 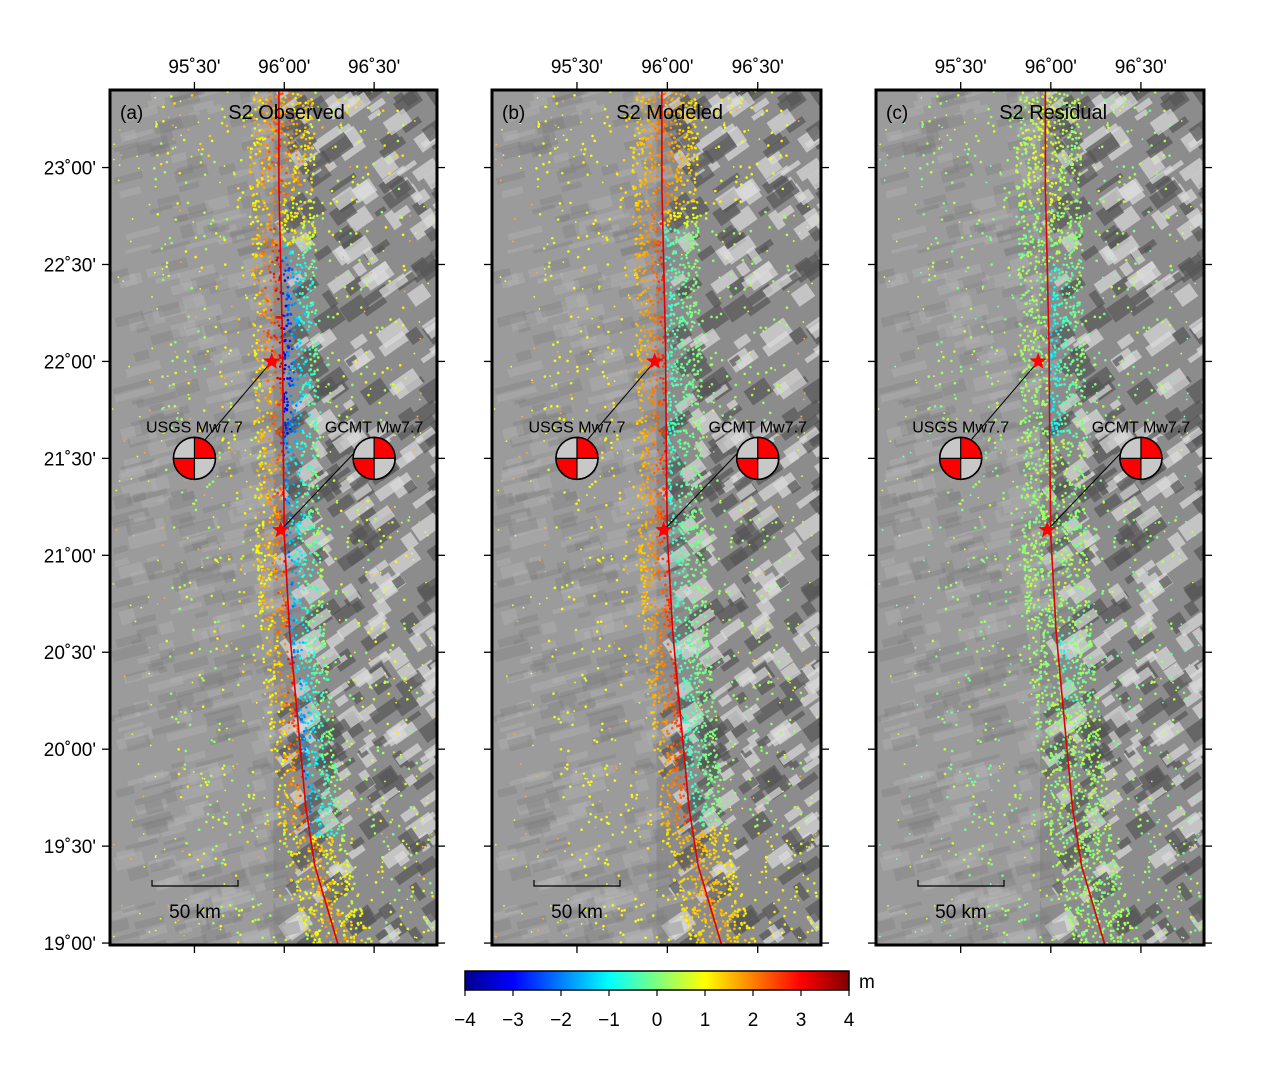 What do you see at coordinates (753, 1020) in the screenshot?
I see `colorbar-tick-label: 2` at bounding box center [753, 1020].